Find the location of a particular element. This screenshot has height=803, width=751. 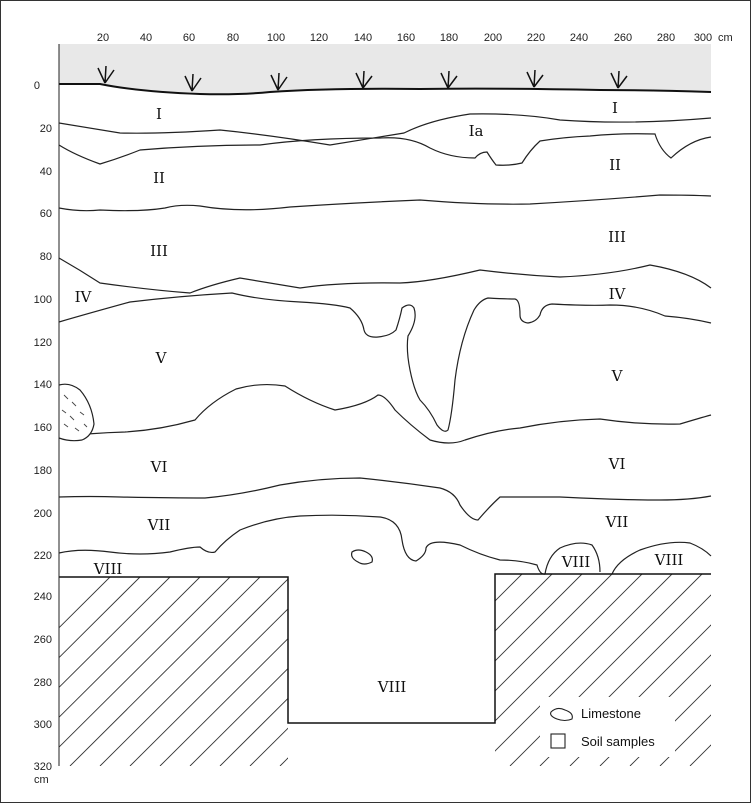

y-tick-label: 180 is located at coordinates (43, 471).